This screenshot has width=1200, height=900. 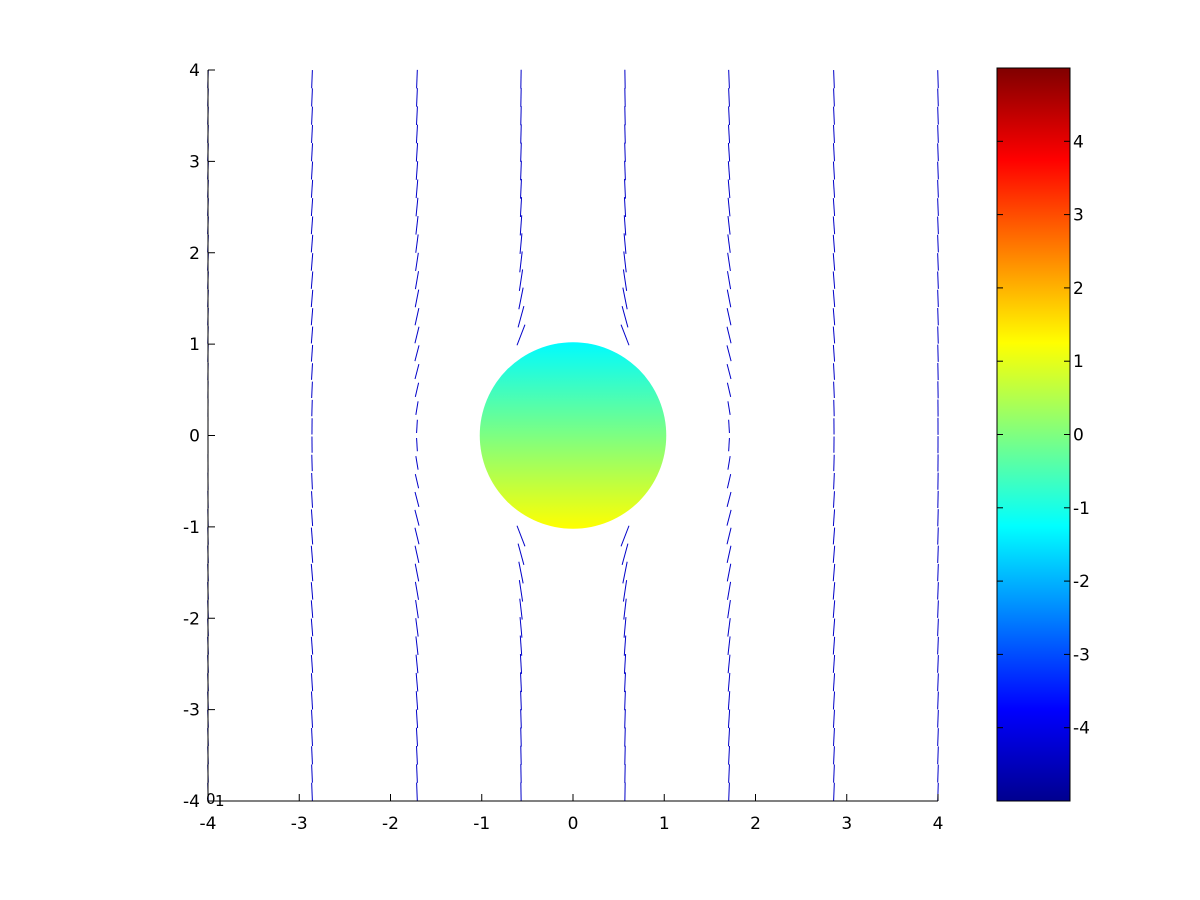 What do you see at coordinates (194, 254) in the screenshot?
I see `y-tick-label: 2` at bounding box center [194, 254].